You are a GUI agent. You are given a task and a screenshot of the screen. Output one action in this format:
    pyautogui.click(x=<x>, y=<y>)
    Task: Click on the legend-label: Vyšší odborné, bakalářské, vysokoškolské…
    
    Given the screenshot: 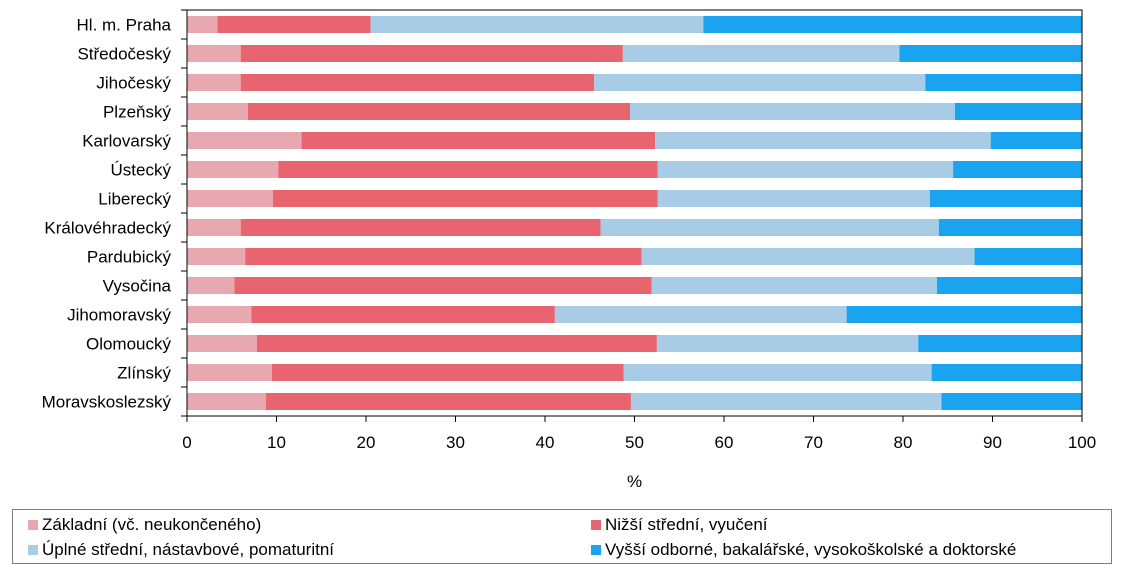 What is the action you would take?
    pyautogui.click(x=811, y=549)
    